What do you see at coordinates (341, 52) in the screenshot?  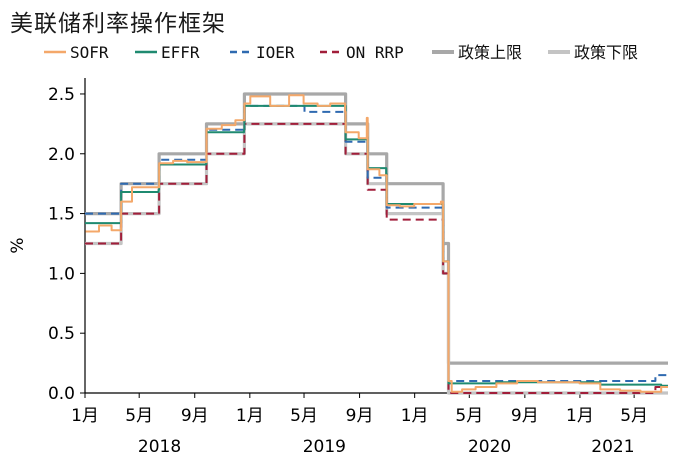 I see `legend: SOFR EFFR IOER ON RRP 政策上限 政策下限` at bounding box center [341, 52].